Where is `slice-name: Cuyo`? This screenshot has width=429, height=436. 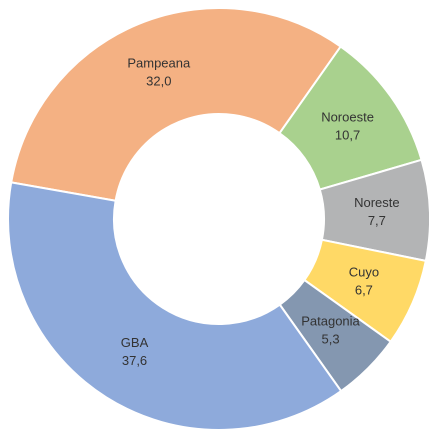 slice-name: Cuyo is located at coordinates (364, 271).